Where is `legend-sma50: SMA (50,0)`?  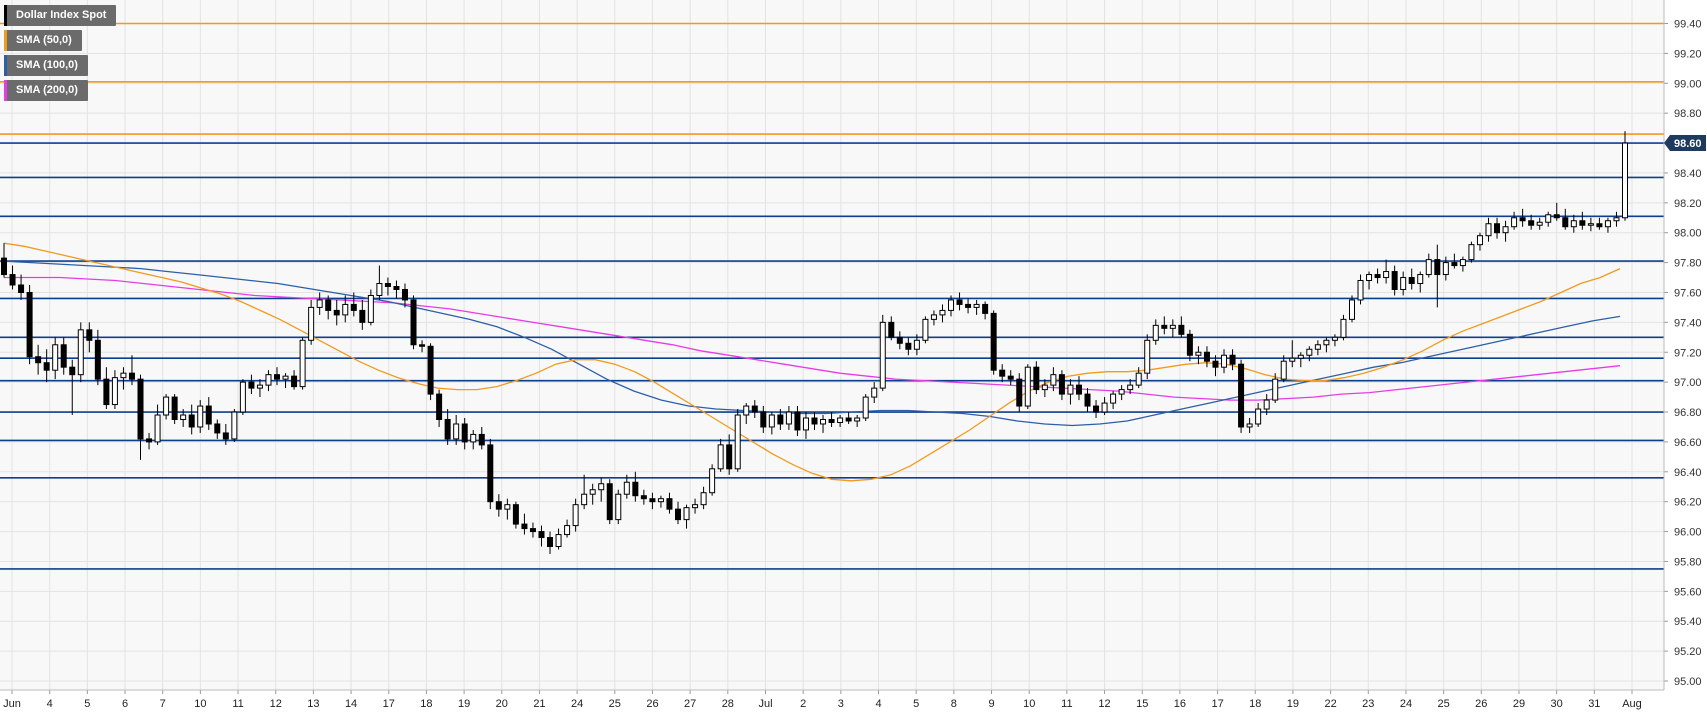 legend-sma50: SMA (50,0) is located at coordinates (43, 40).